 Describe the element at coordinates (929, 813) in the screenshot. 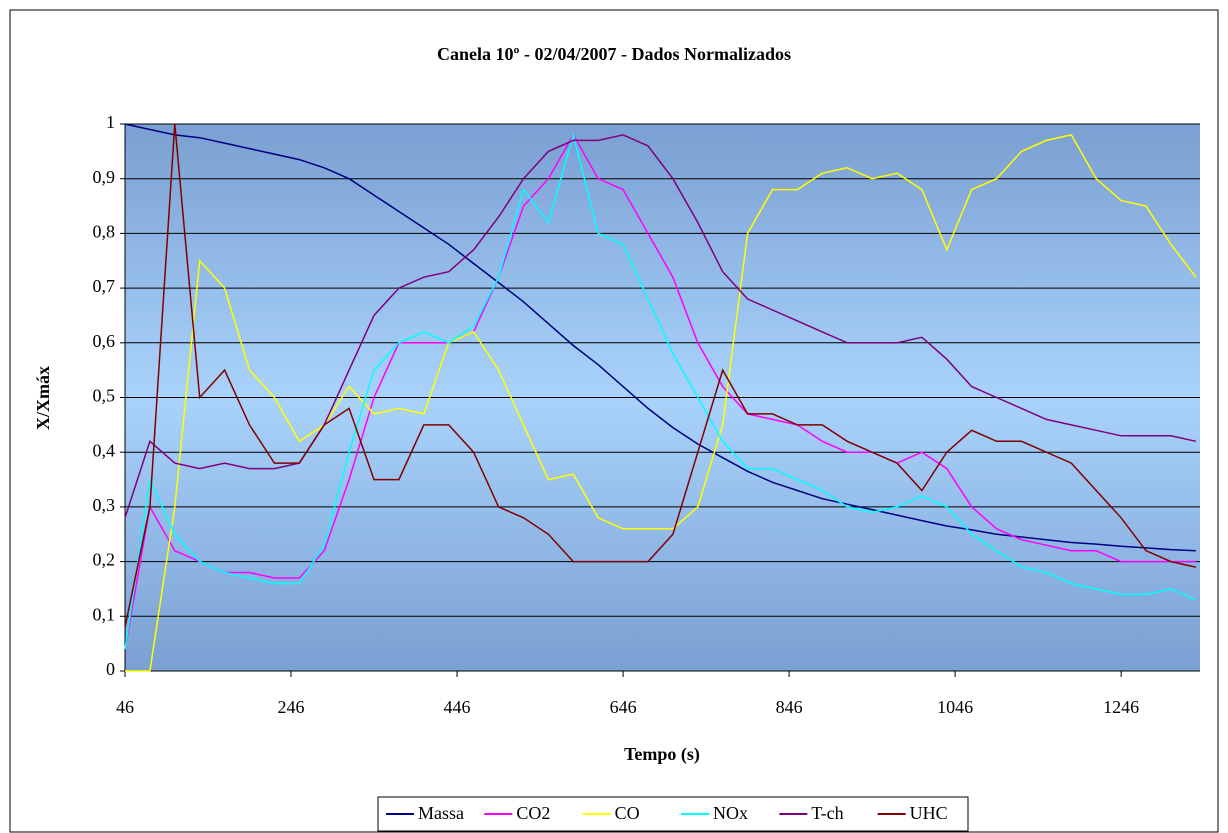

I see `legend-label: UHC` at that location.